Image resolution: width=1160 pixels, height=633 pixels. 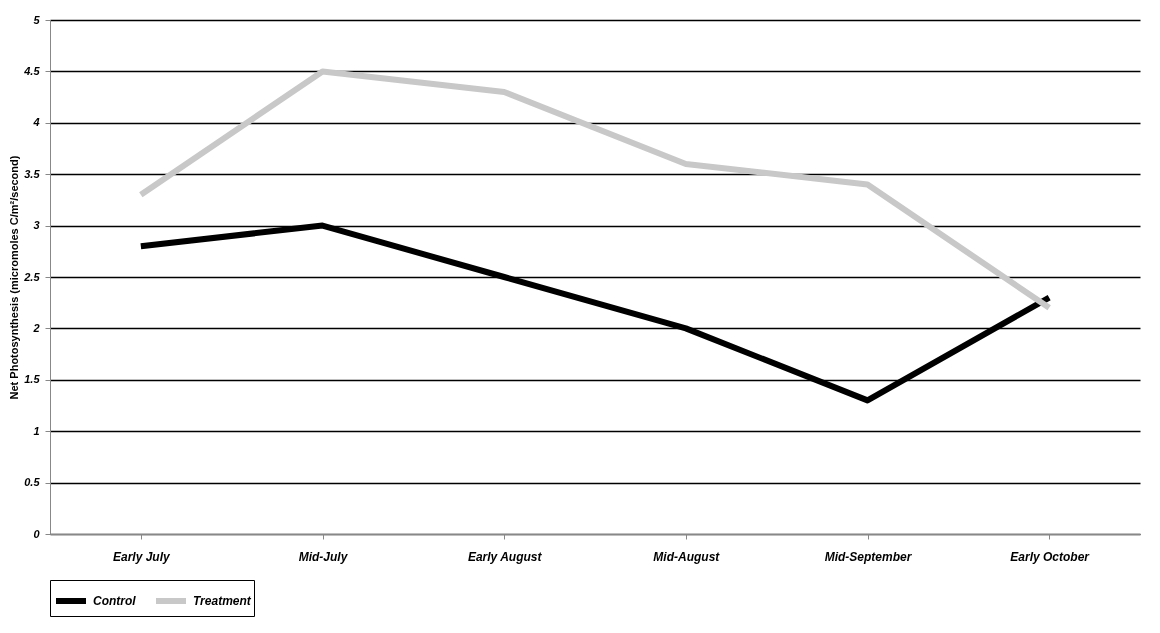 I want to click on y-tick-label: 2.5, so click(x=32, y=276).